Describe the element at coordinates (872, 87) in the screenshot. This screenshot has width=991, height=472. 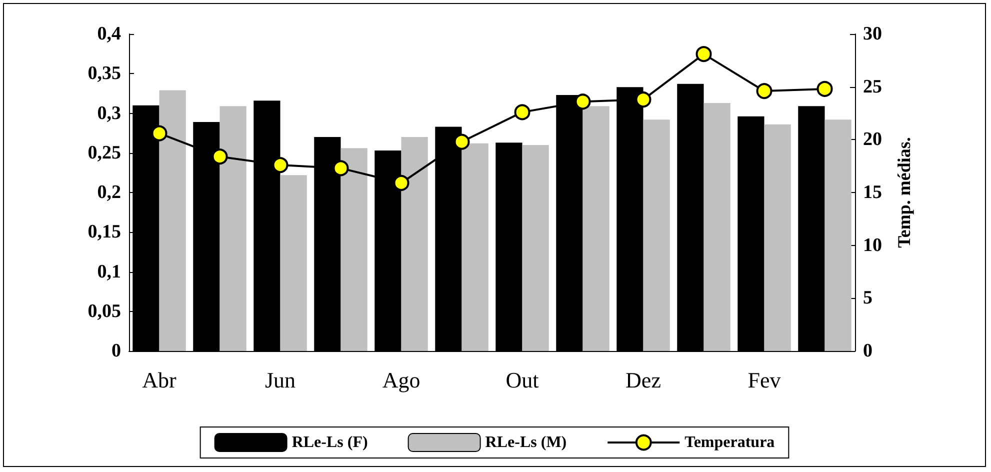
I see `y2-tick-label: 25` at that location.